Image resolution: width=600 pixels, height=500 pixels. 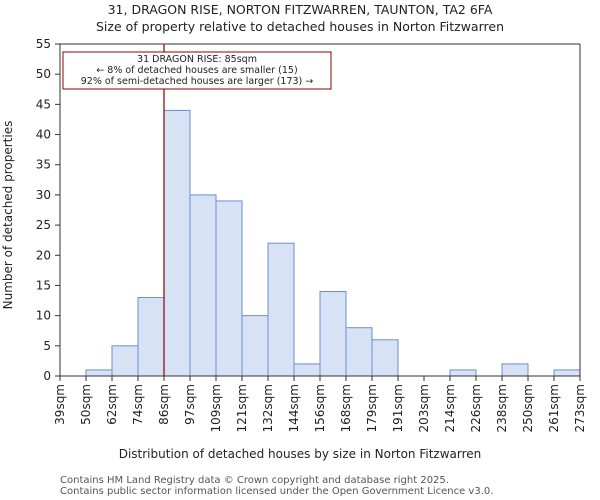 What do you see at coordinates (242, 408) in the screenshot?
I see `x-tick-label: 121sqm` at bounding box center [242, 408].